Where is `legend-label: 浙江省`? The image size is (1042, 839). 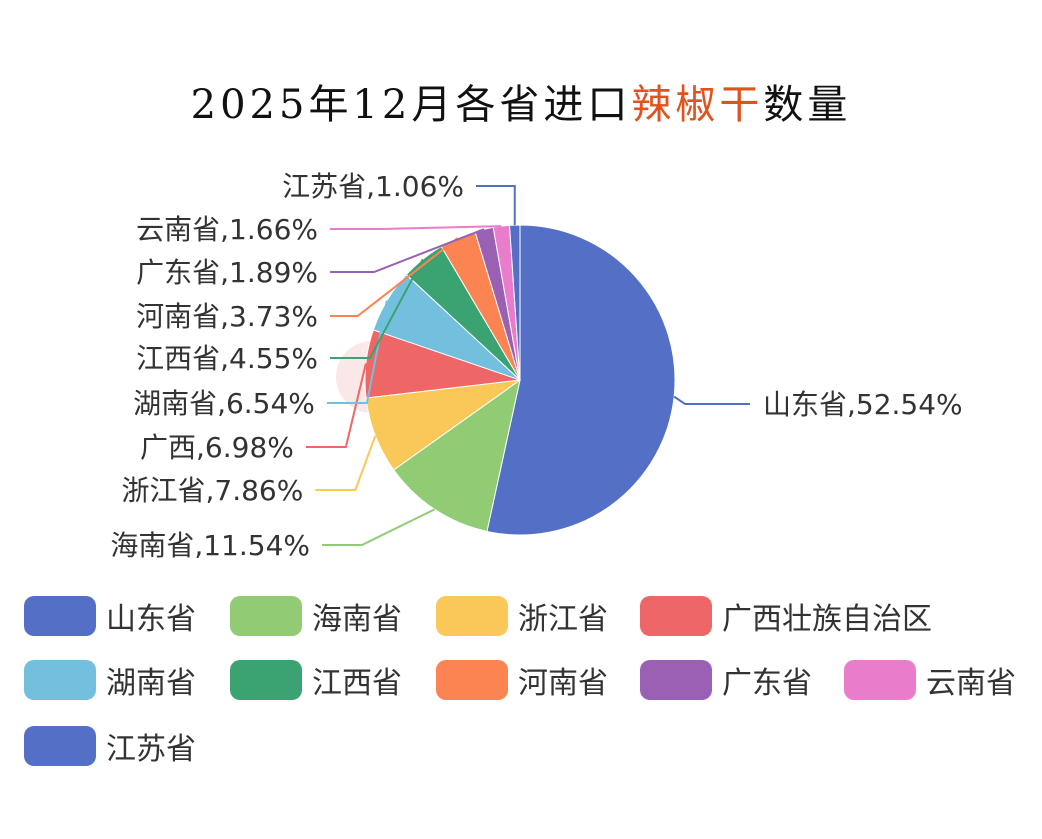 legend-label: 浙江省 is located at coordinates (563, 619).